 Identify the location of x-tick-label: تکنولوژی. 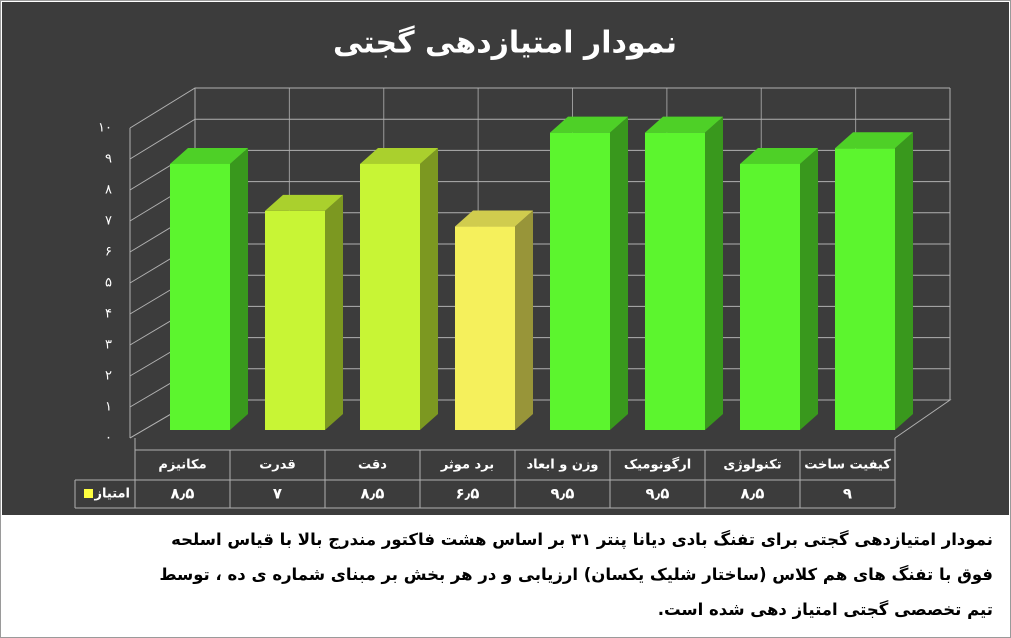
(752, 465).